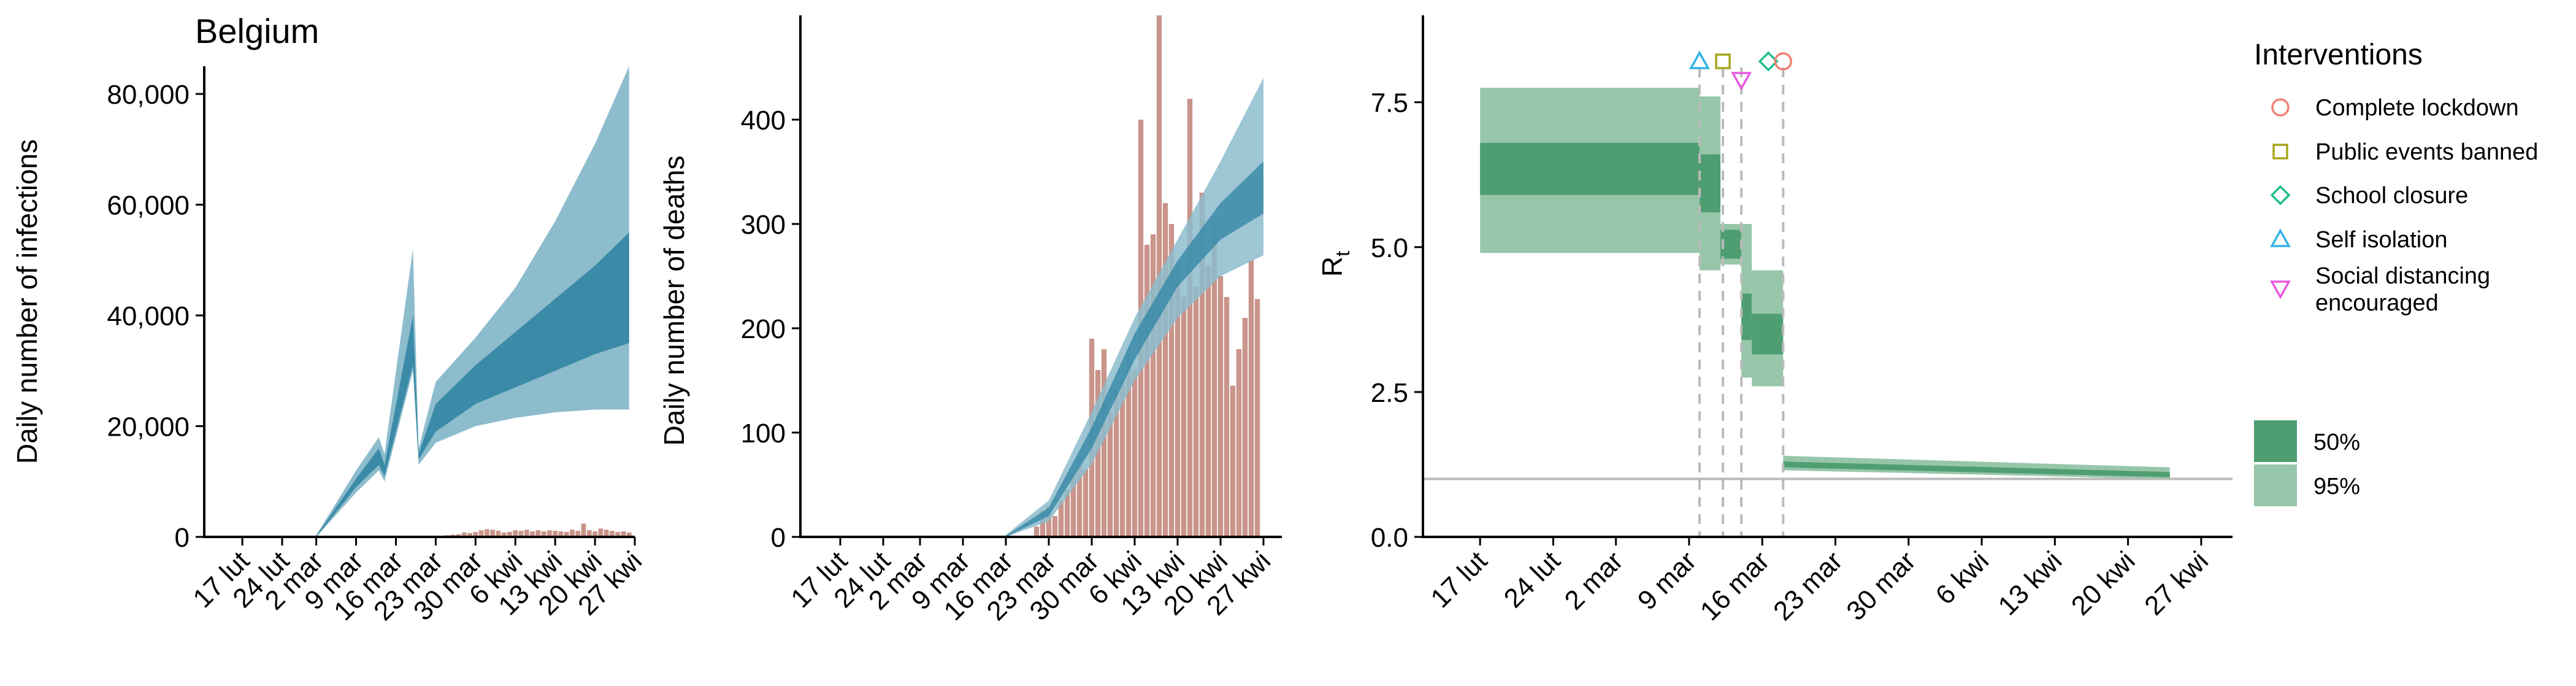 The width and height of the screenshot is (2576, 686). I want to click on legend-interval-label: 50%, so click(2336, 442).